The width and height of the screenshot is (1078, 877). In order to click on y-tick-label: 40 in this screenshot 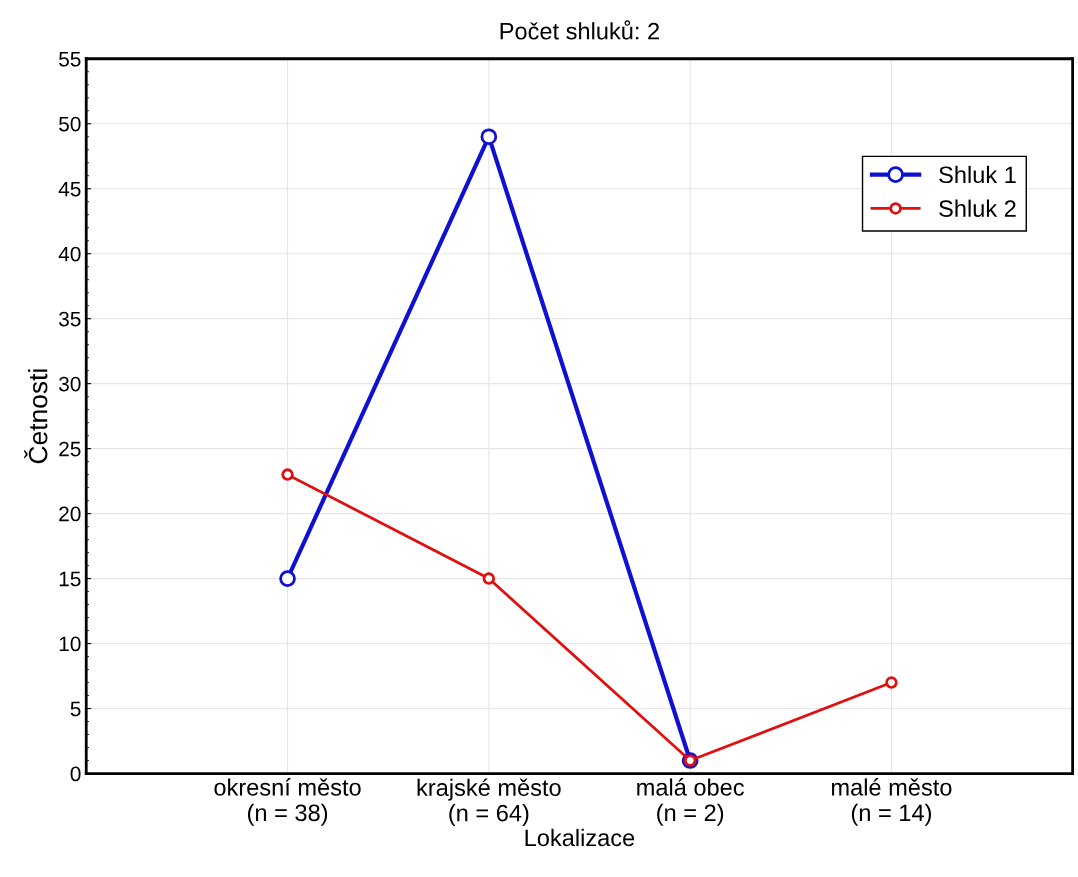, I will do `click(69, 254)`.